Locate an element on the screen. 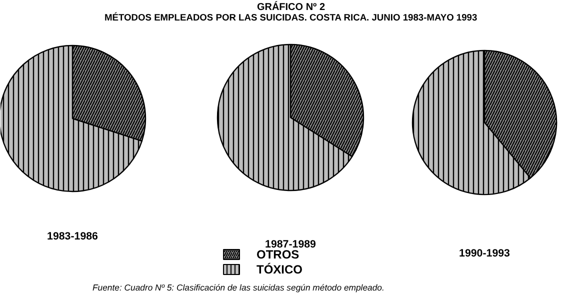  legend-label: OTROS is located at coordinates (278, 255).